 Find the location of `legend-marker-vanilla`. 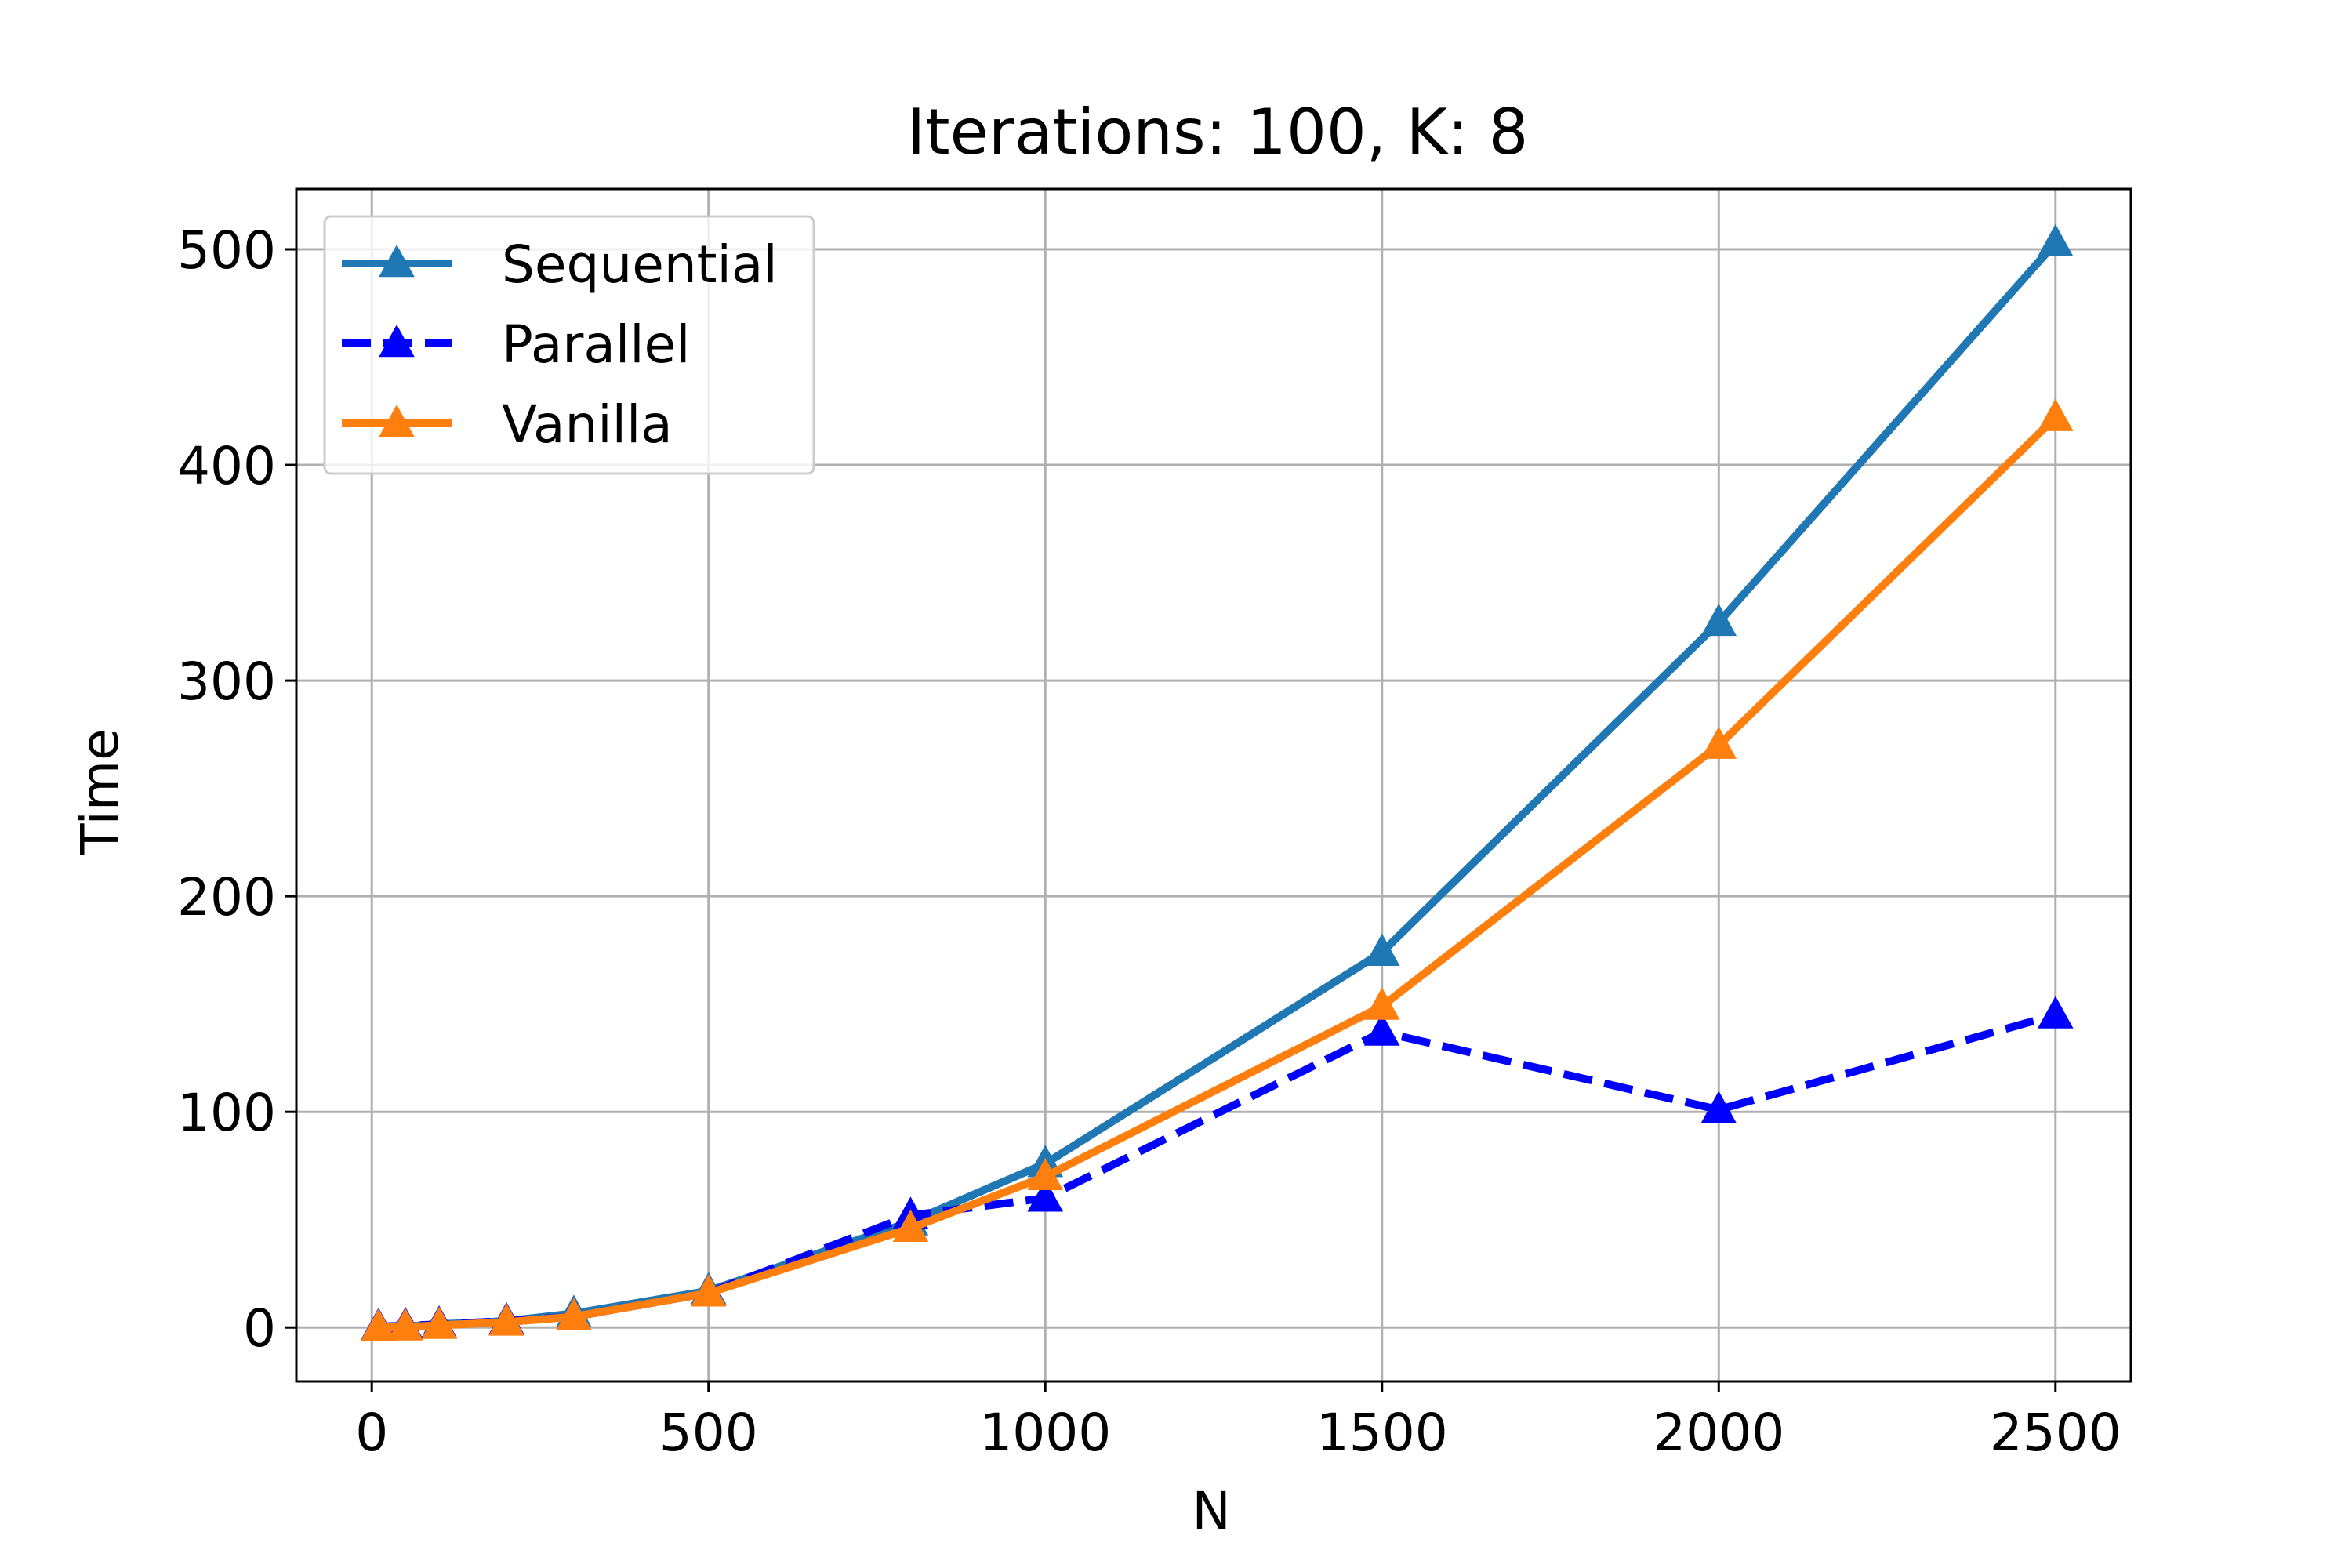

legend-marker-vanilla is located at coordinates (397, 421).